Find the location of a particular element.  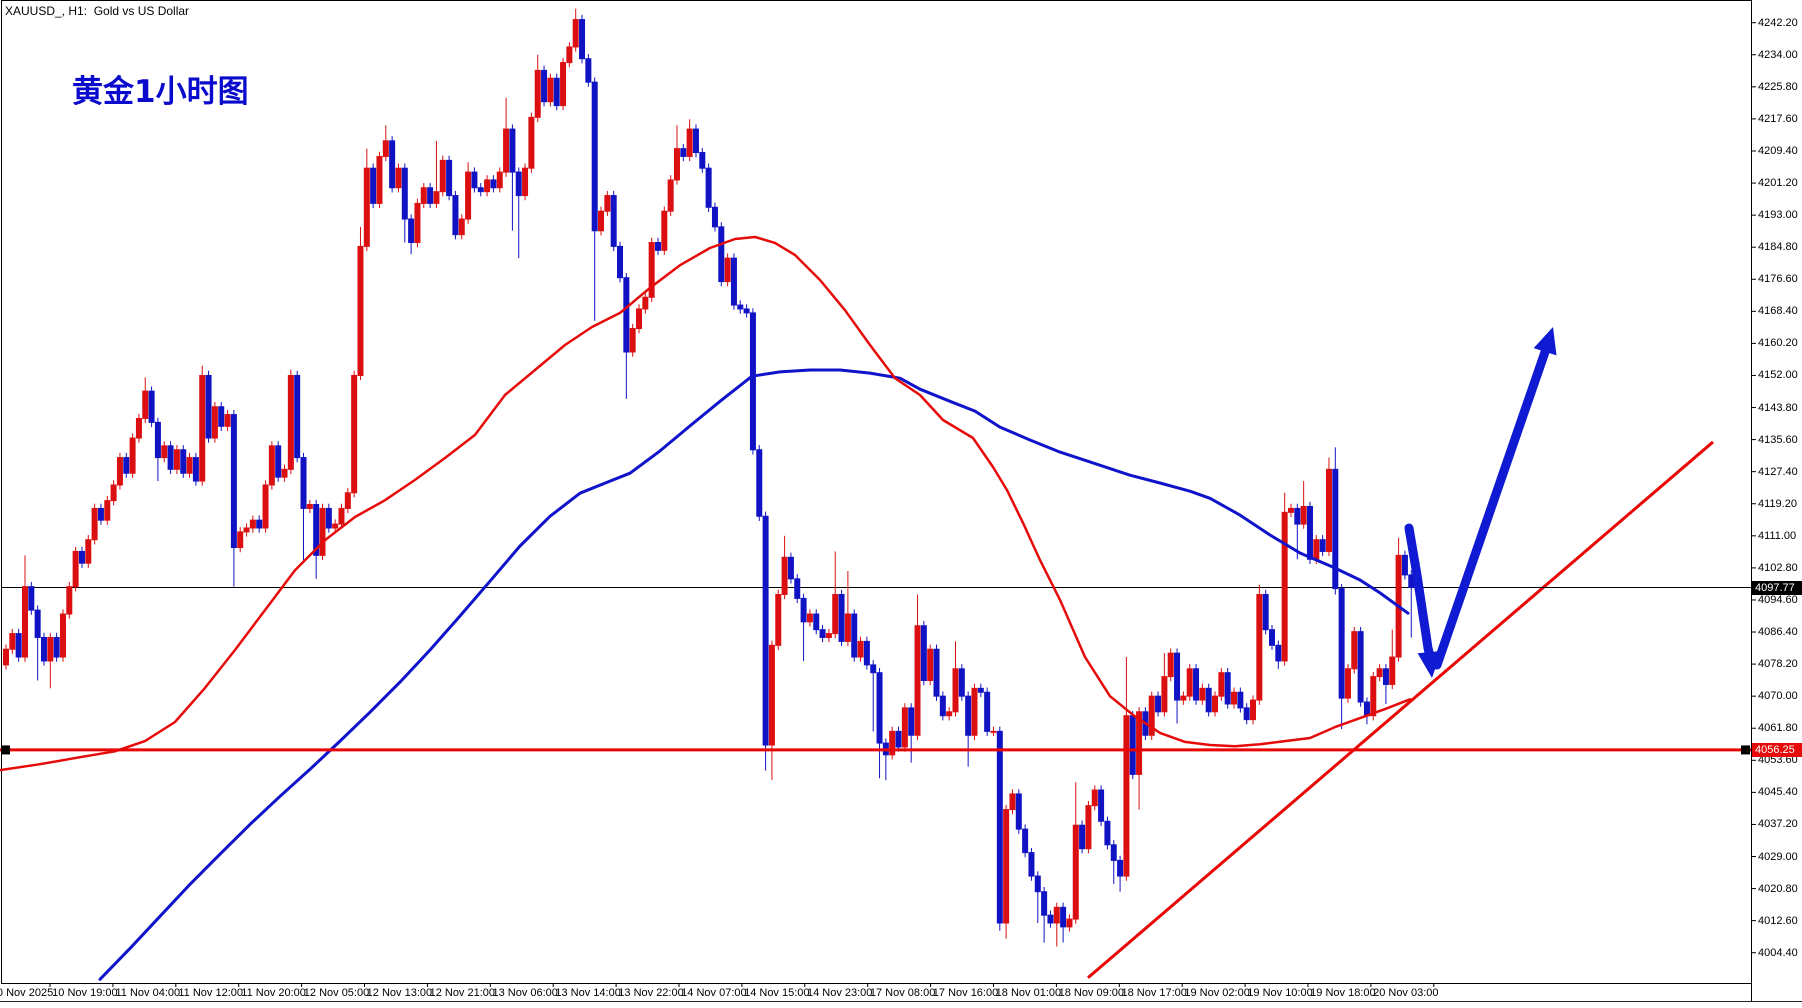

time-axis-label: 20 Nov 03:00 is located at coordinates (1406, 993).